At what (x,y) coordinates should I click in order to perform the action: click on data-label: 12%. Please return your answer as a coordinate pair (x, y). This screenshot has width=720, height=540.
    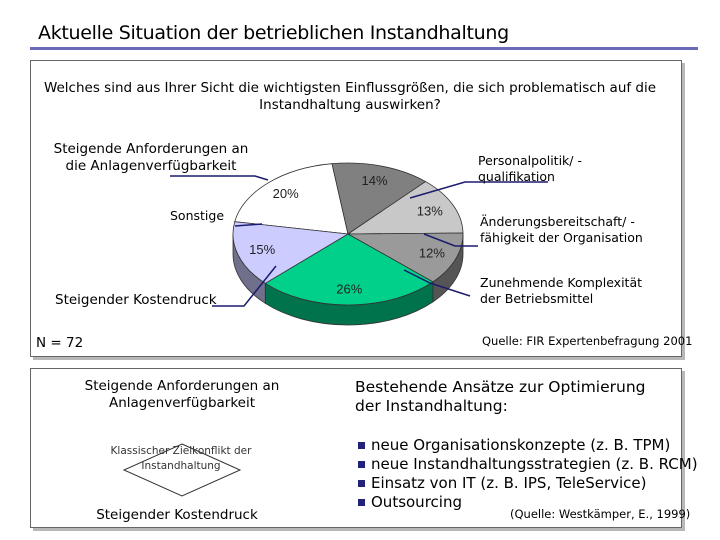
    Looking at the image, I should click on (432, 253).